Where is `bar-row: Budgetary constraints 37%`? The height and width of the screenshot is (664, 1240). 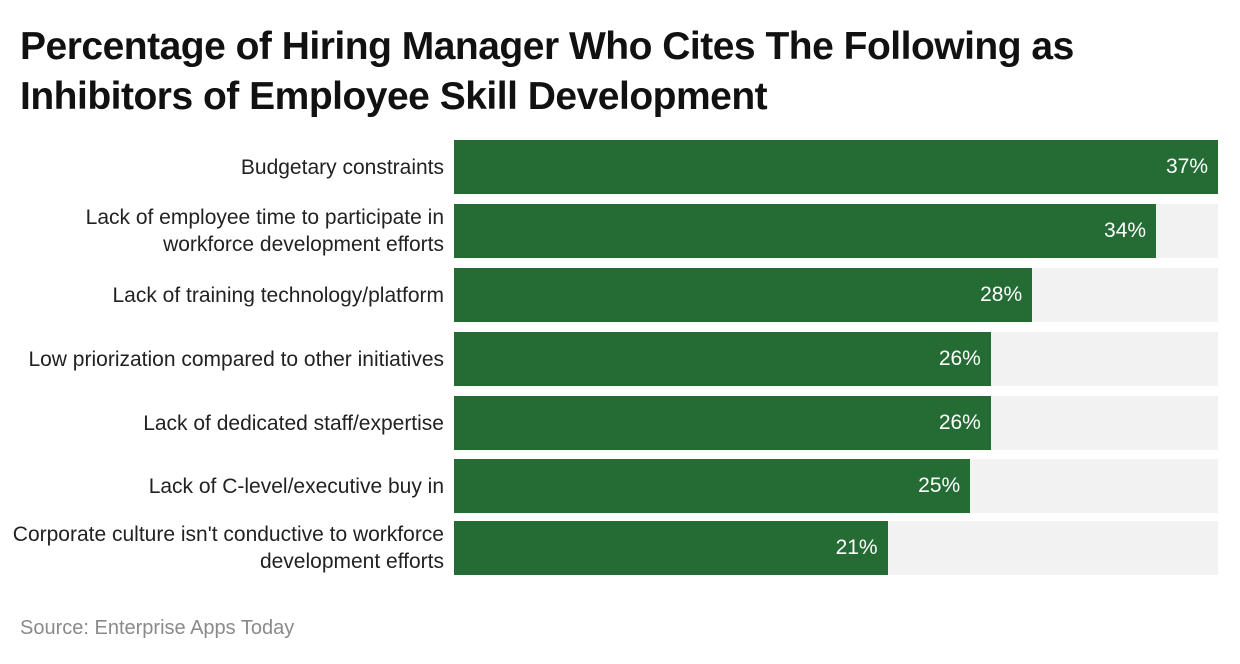 bar-row: Budgetary constraints 37% is located at coordinates (620, 167).